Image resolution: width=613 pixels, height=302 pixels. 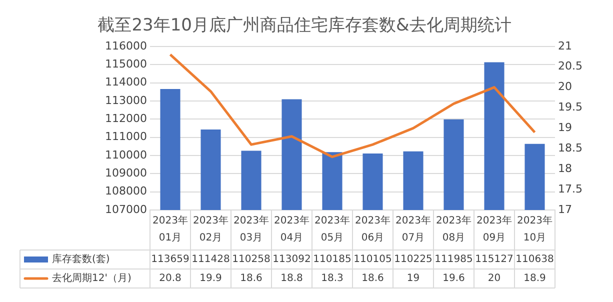 What do you see at coordinates (413, 229) in the screenshot?
I see `x-tick-label: 2023年07月` at bounding box center [413, 229].